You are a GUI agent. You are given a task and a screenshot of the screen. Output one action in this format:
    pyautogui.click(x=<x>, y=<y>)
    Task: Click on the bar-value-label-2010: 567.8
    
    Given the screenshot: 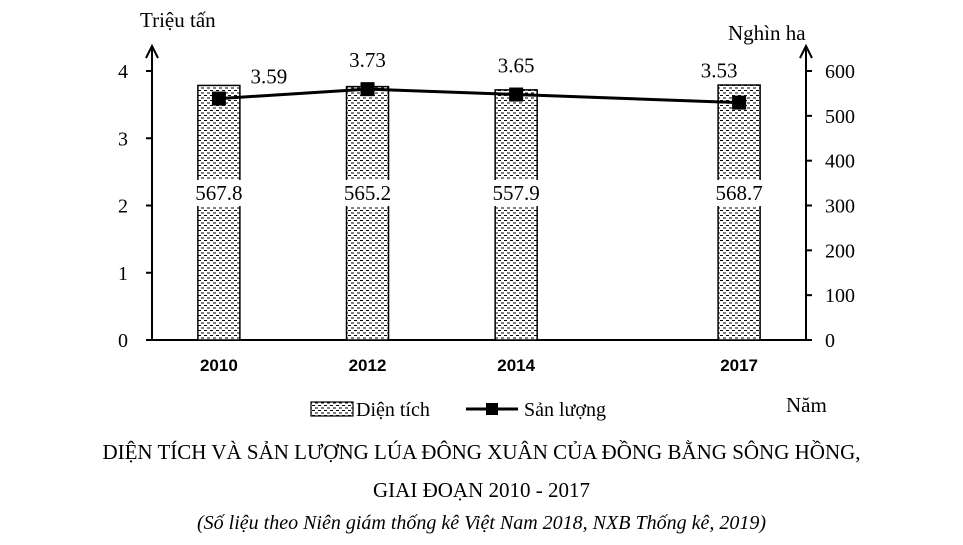 What is the action you would take?
    pyautogui.click(x=218, y=193)
    